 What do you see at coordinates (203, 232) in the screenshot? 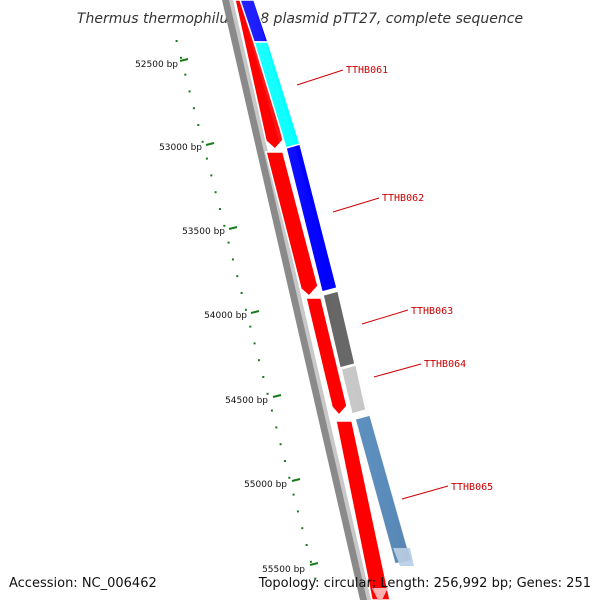
I see `ruler-label-53500: 53500 bp` at bounding box center [203, 232].